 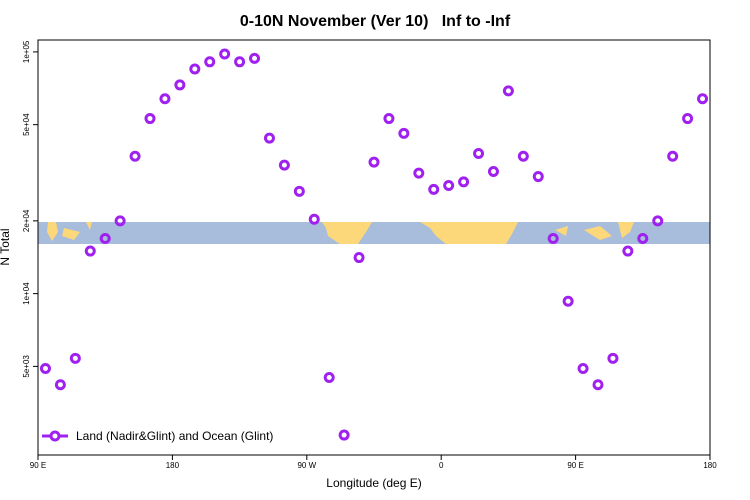 What do you see at coordinates (26, 366) in the screenshot?
I see `y-tick-label: 5e+03` at bounding box center [26, 366].